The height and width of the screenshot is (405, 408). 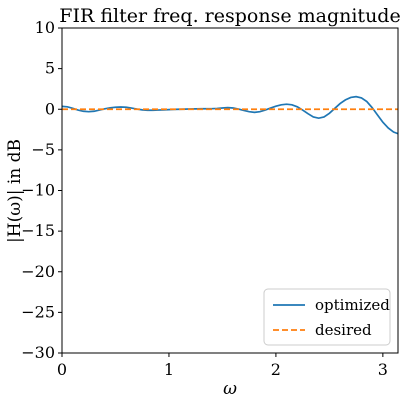 What do you see at coordinates (62, 369) in the screenshot?
I see `x-tick-label: 0` at bounding box center [62, 369].